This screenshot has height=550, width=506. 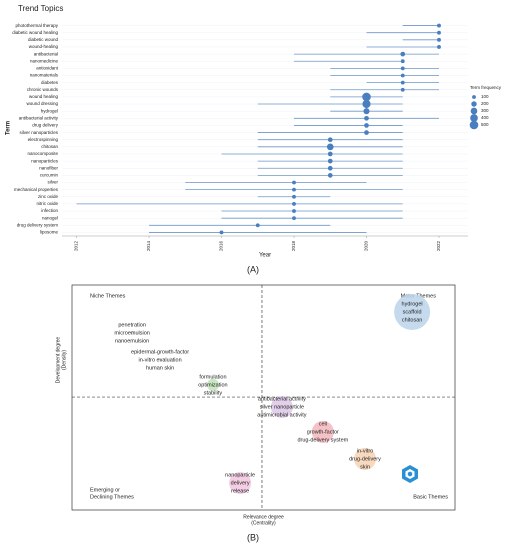 I want to click on y-tick-label: chronic wounds, so click(x=43, y=89).